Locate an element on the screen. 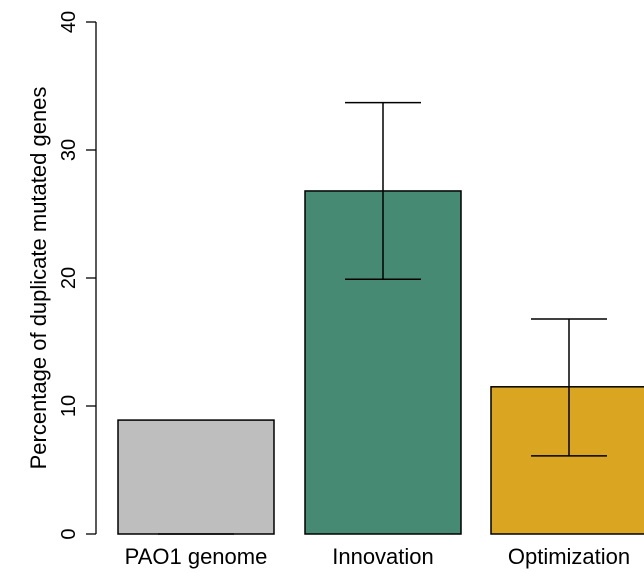 Image resolution: width=644 pixels, height=573 pixels. x-axis-labels: PAO1 genome Innovation Optimization is located at coordinates (377, 556).